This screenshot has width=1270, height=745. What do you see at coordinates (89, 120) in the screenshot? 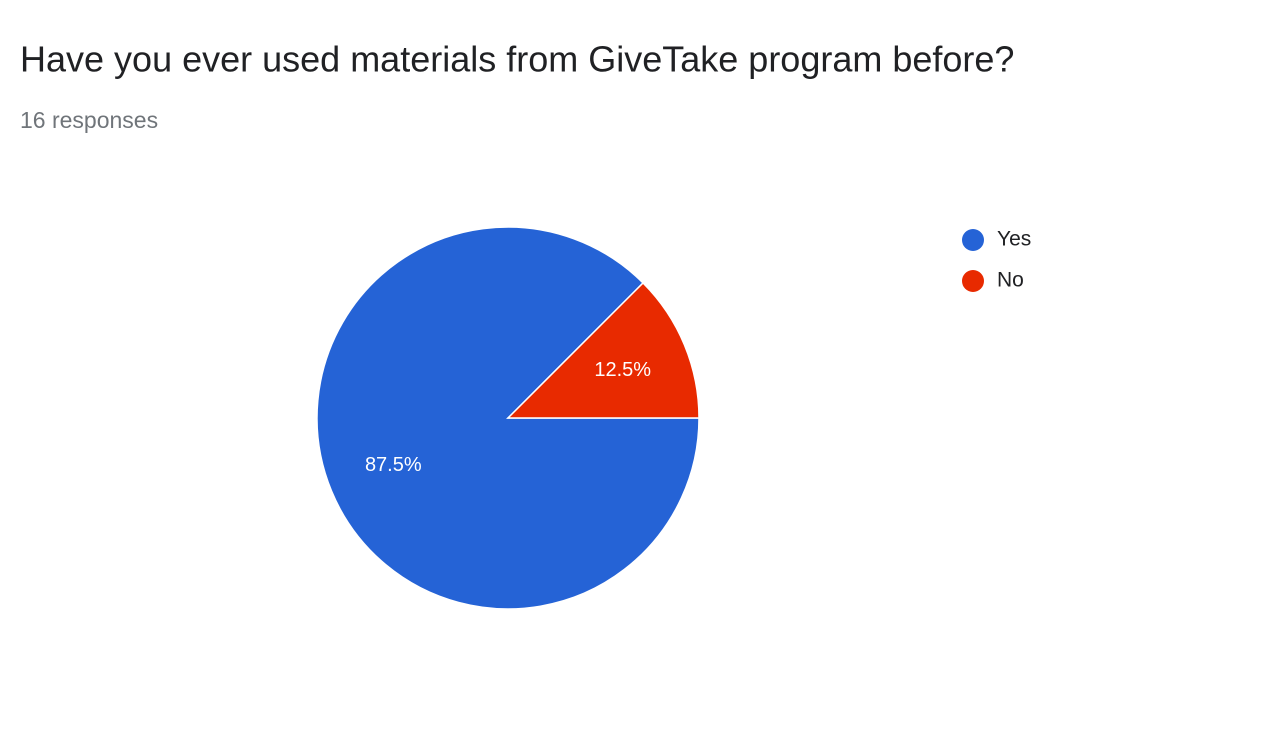
I see `chart-subtitle: 16 responses` at bounding box center [89, 120].